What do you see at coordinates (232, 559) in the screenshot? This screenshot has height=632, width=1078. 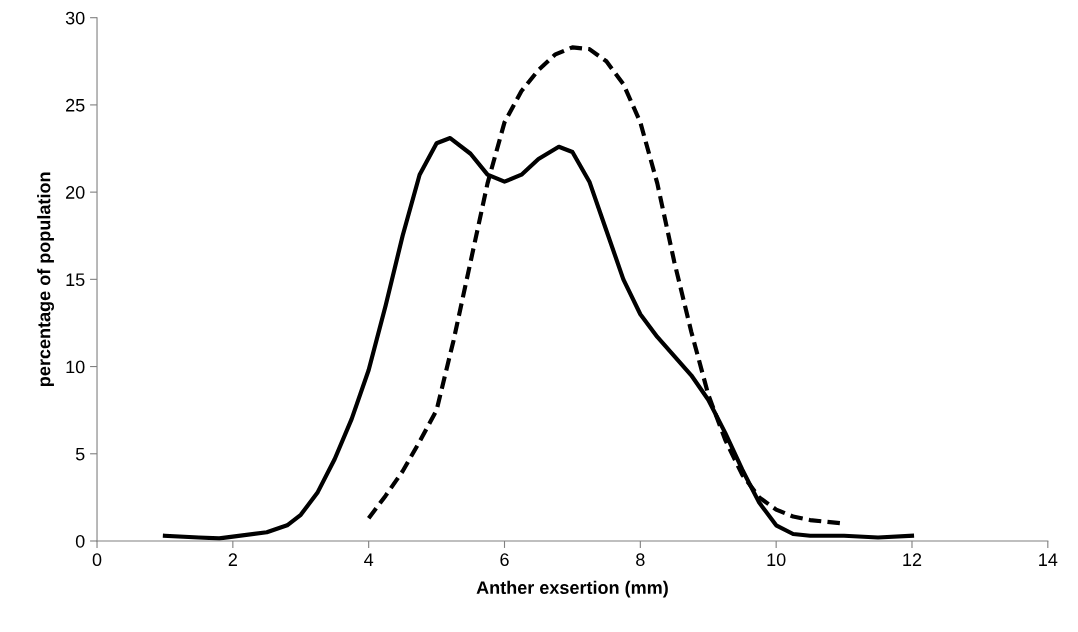 I see `x-tick-label: 2` at bounding box center [232, 559].